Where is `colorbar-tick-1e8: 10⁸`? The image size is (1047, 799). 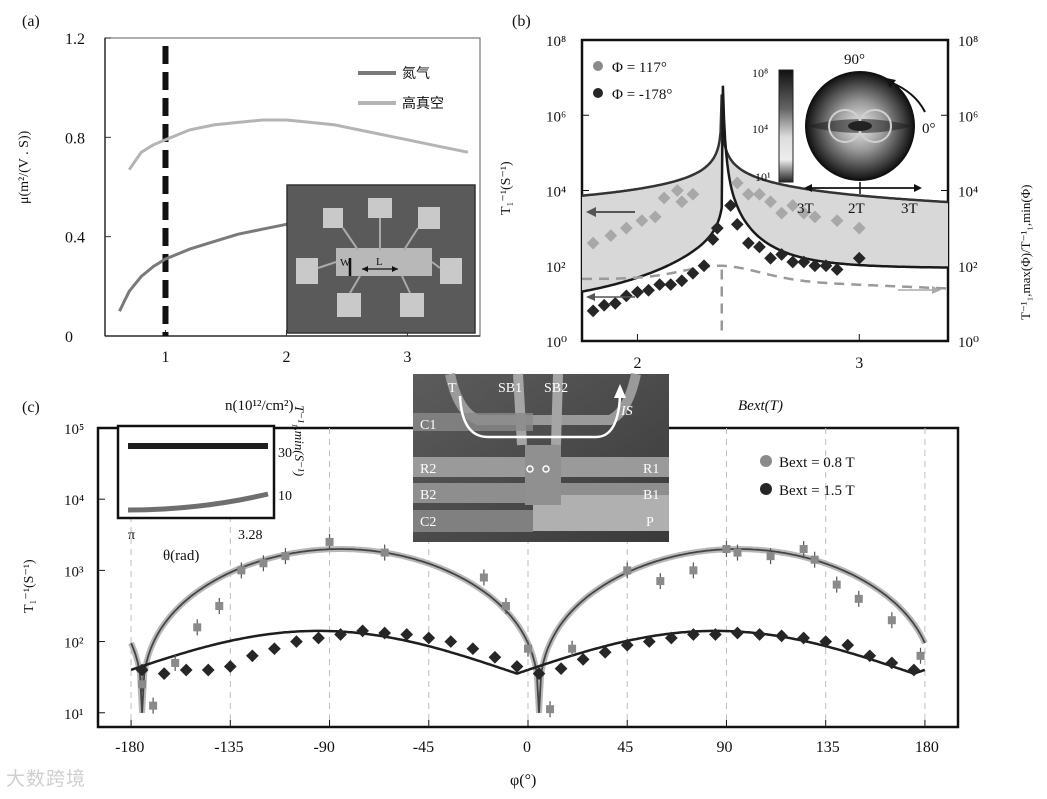 colorbar-tick-1e8: 10⁸ is located at coordinates (760, 73).